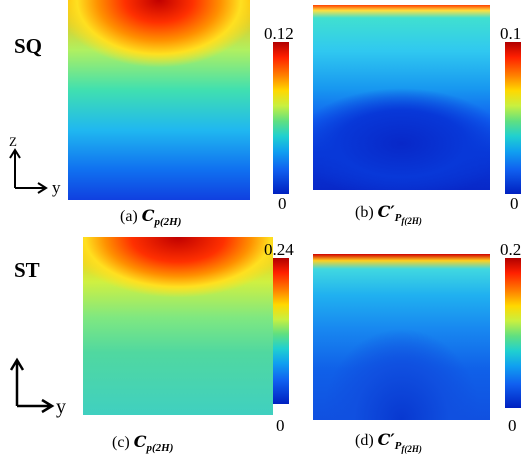  What do you see at coordinates (511, 33) in the screenshot?
I see `colorbar-max: 0.1` at bounding box center [511, 33].